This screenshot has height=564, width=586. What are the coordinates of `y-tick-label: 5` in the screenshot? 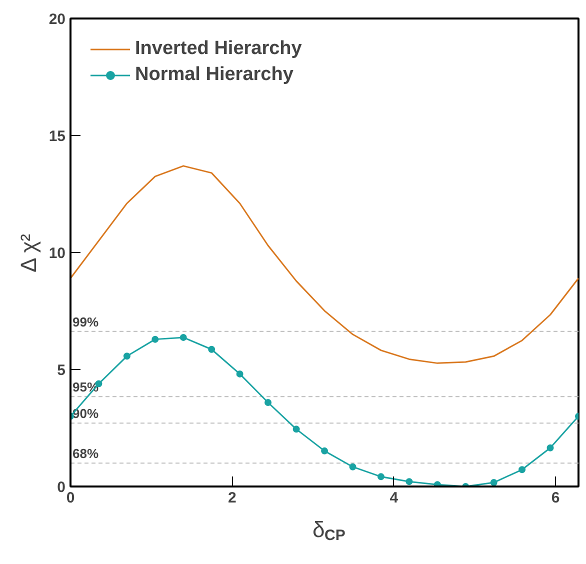 It's located at (61, 370).